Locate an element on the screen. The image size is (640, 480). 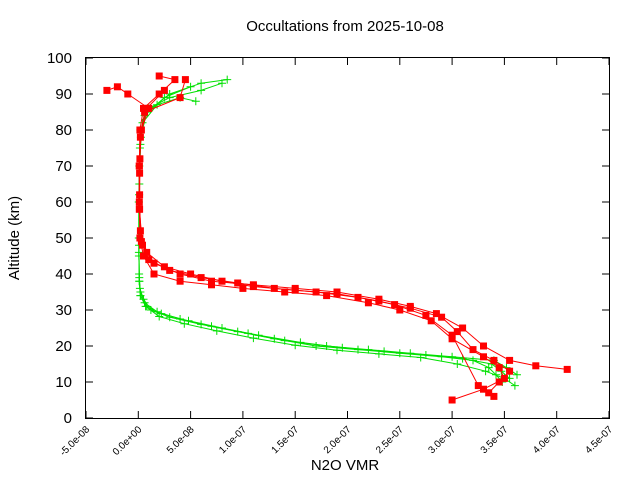
y-tick-label: 60 is located at coordinates (63, 202).